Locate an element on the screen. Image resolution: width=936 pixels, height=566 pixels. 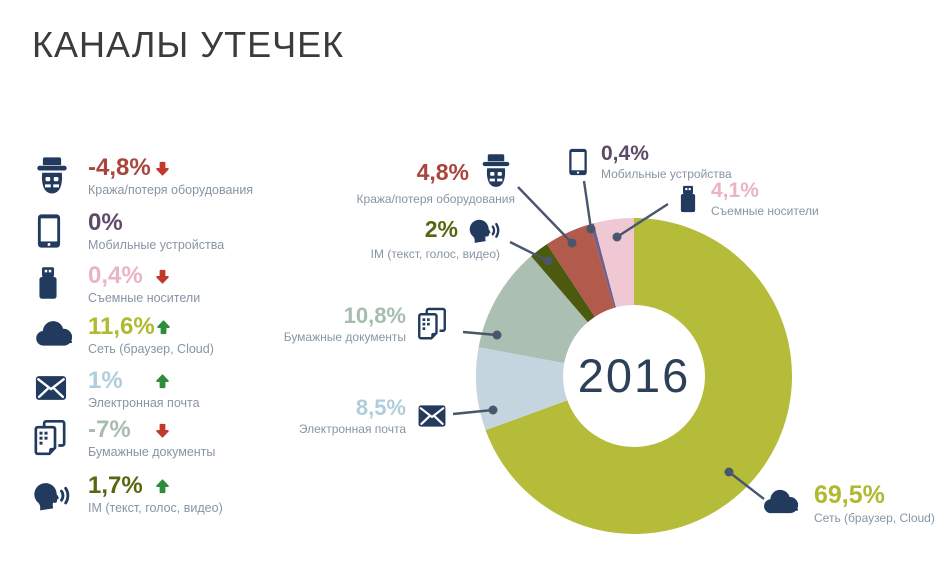
thief-icon is located at coordinates (496, 172).